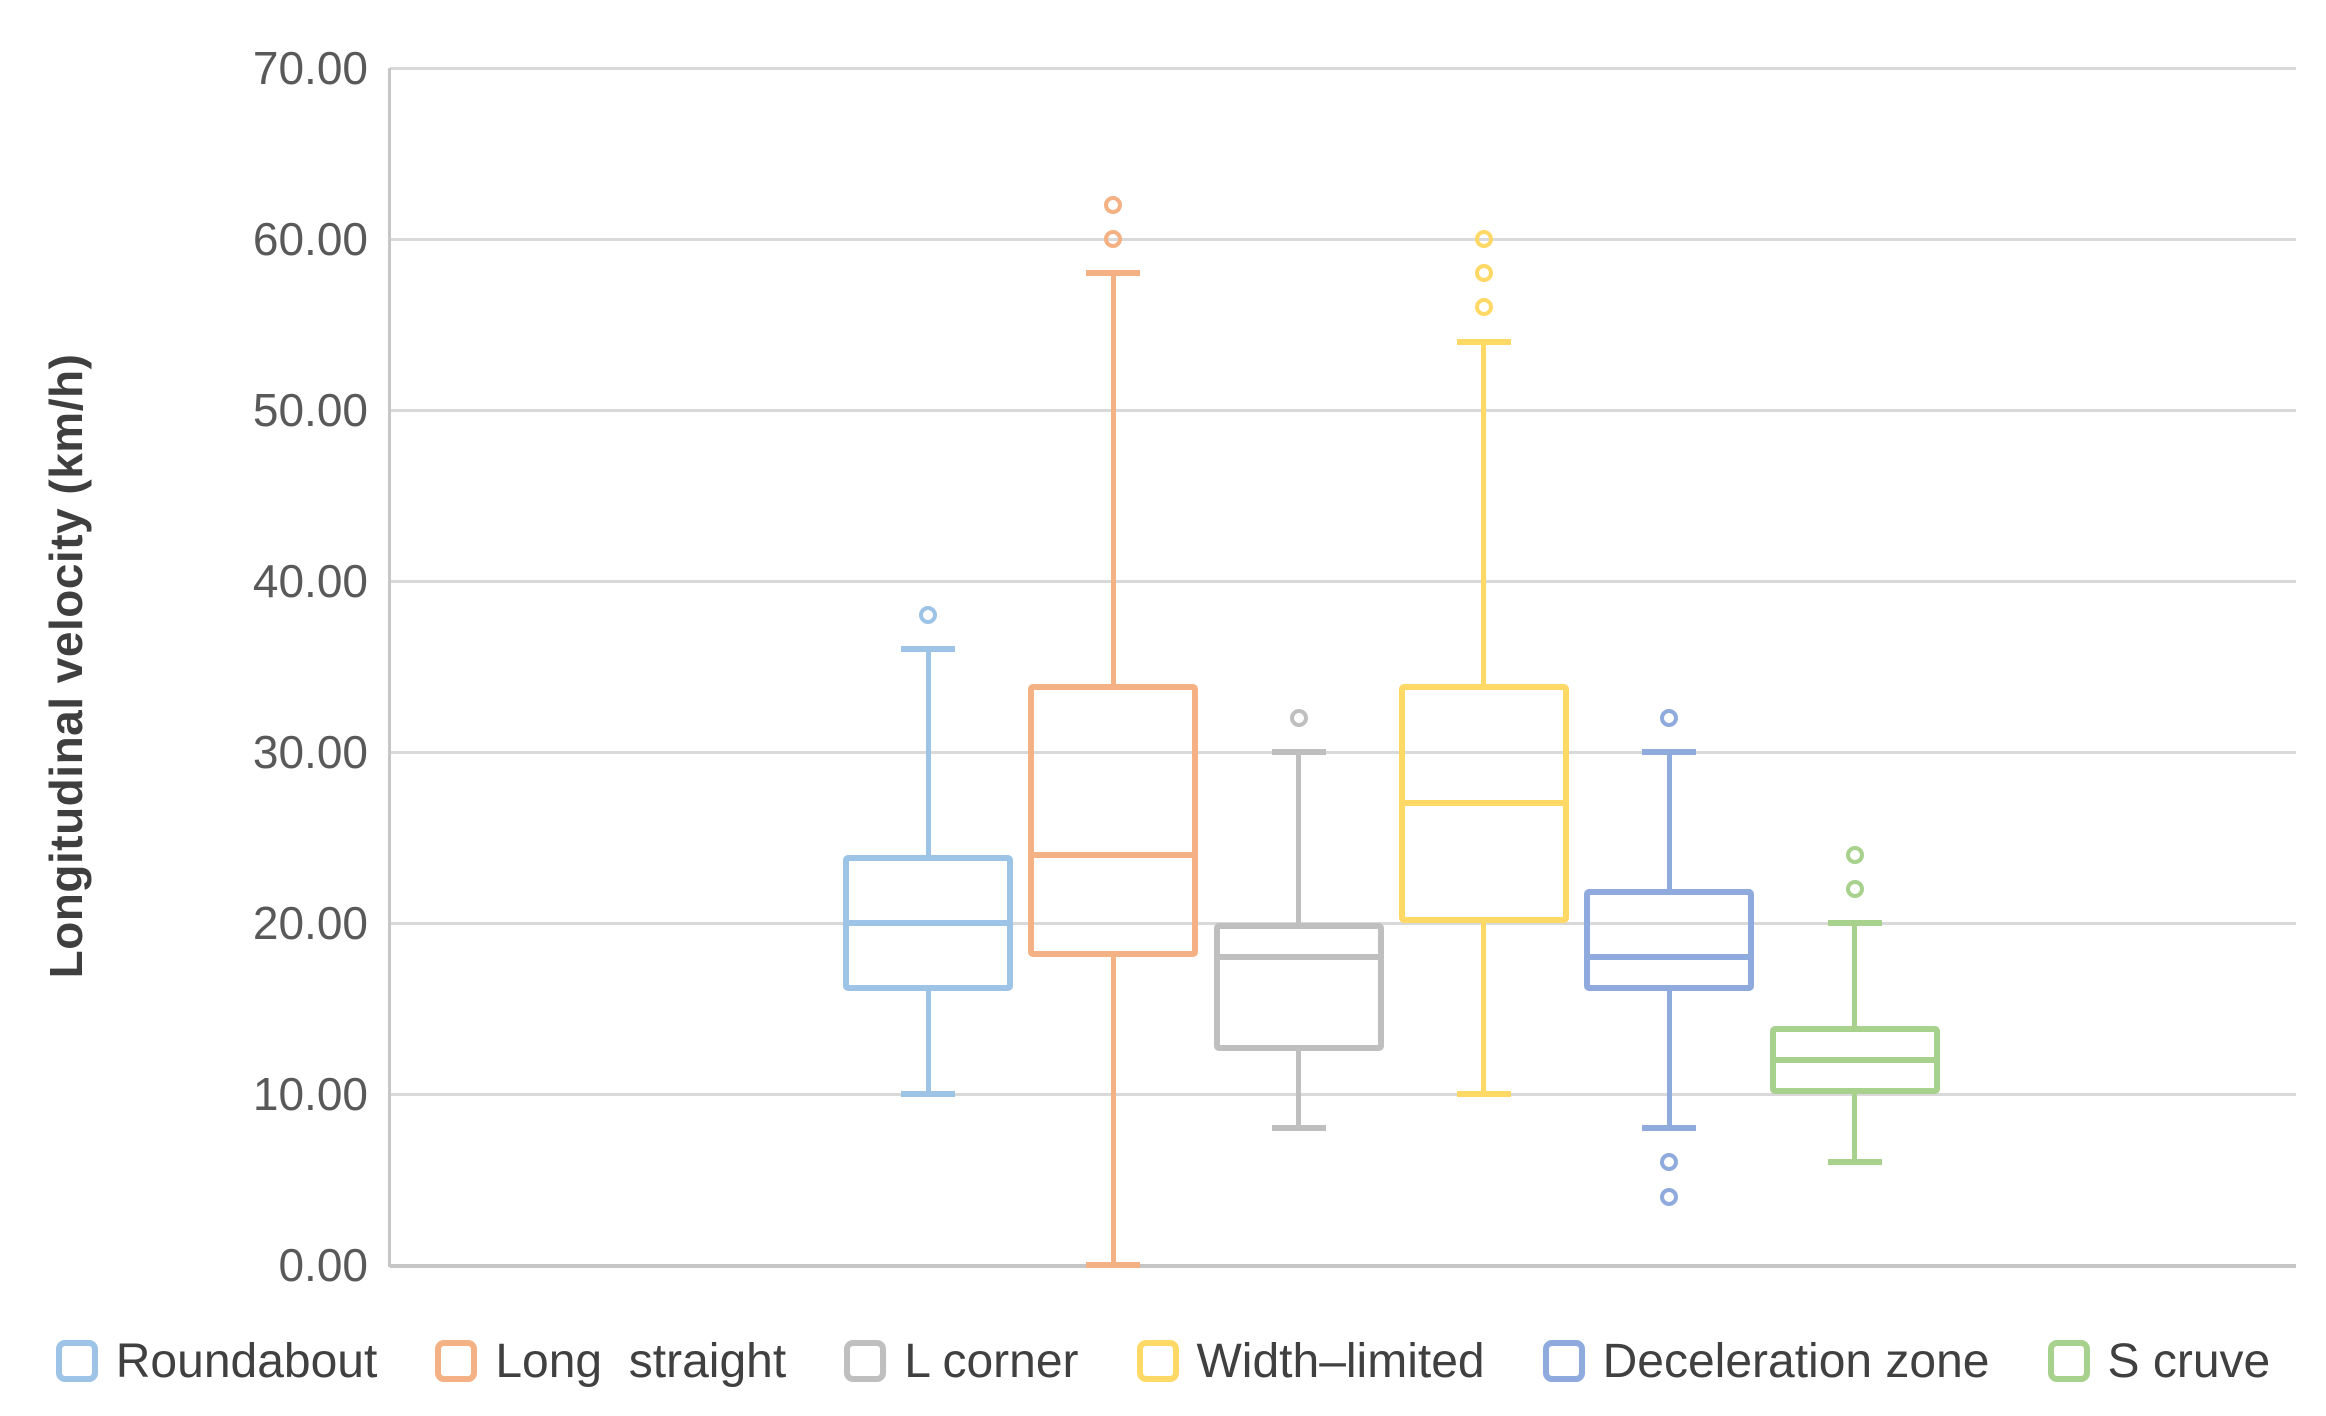  What do you see at coordinates (310, 1094) in the screenshot?
I see `y-tick-label-10: 10.00` at bounding box center [310, 1094].